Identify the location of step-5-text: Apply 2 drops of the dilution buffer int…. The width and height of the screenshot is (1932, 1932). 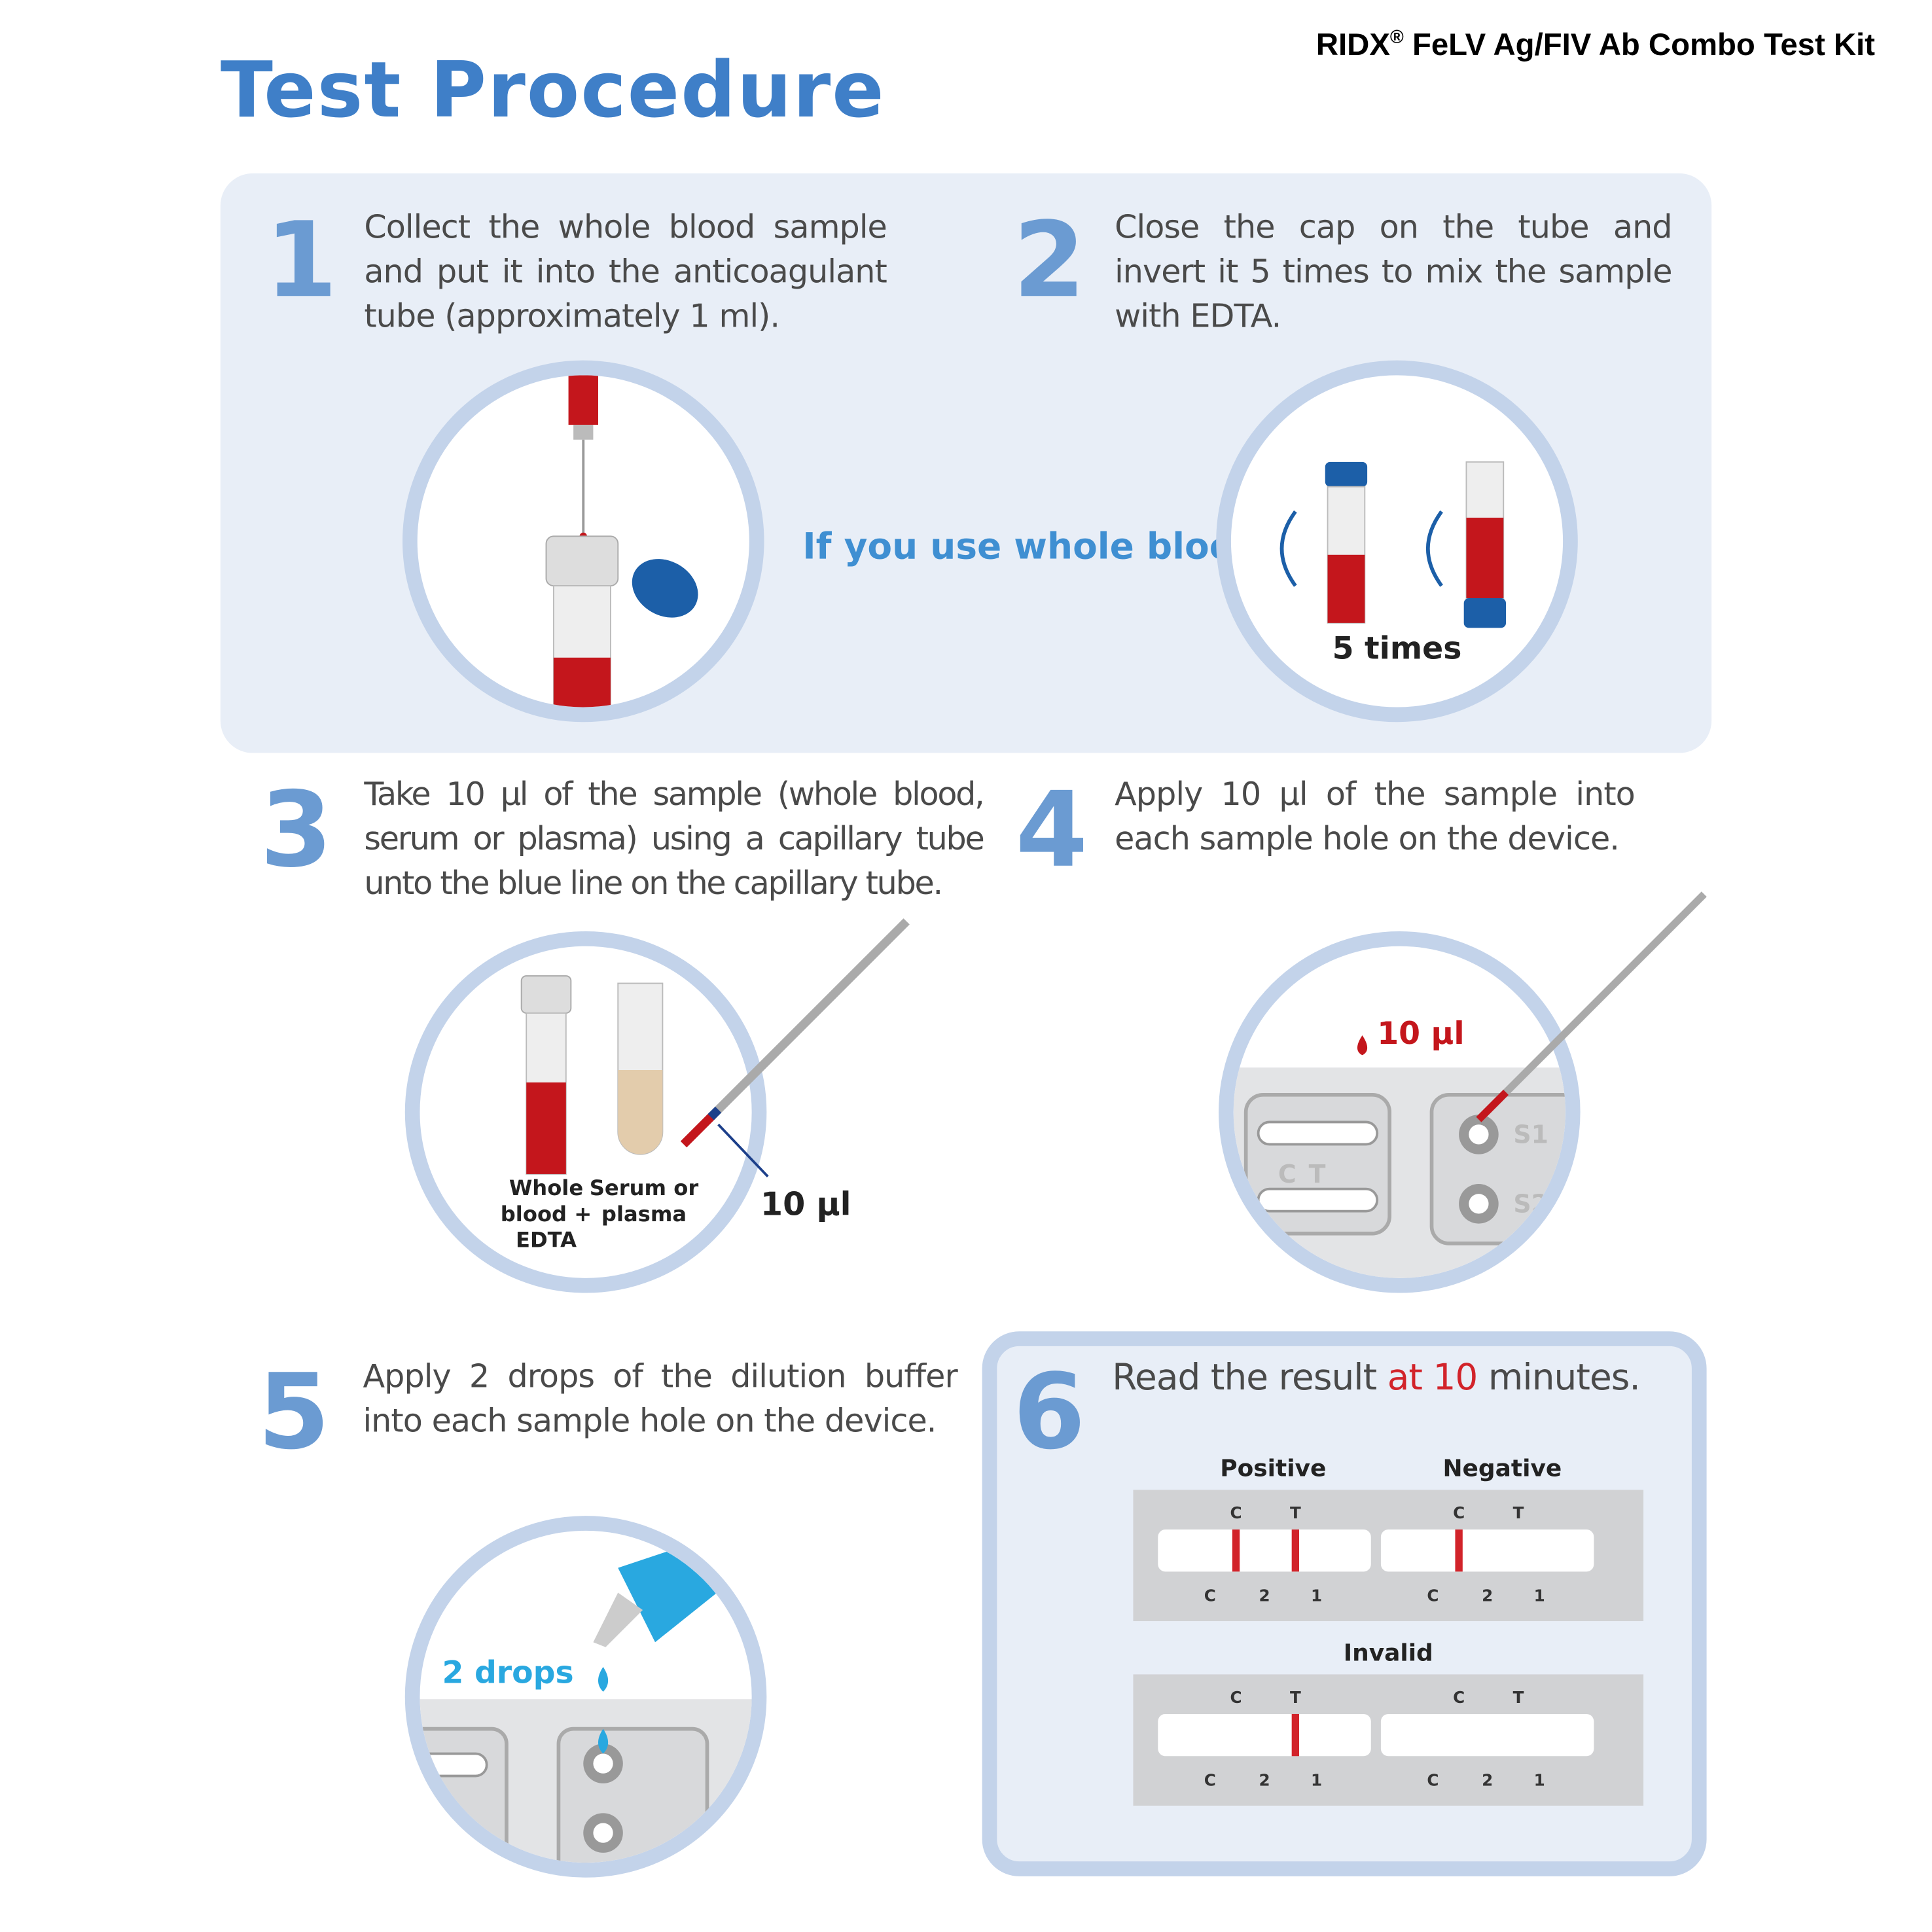
(660, 1399).